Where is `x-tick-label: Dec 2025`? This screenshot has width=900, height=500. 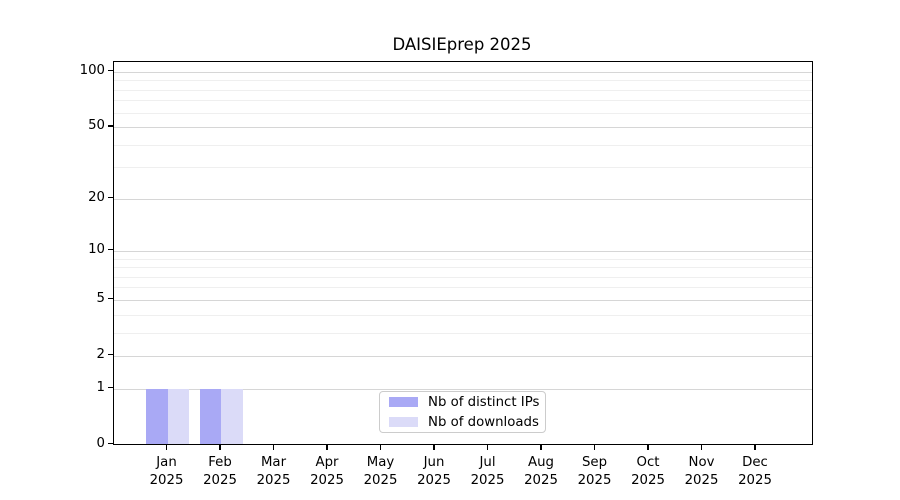
x-tick-label: Dec 2025 is located at coordinates (755, 472).